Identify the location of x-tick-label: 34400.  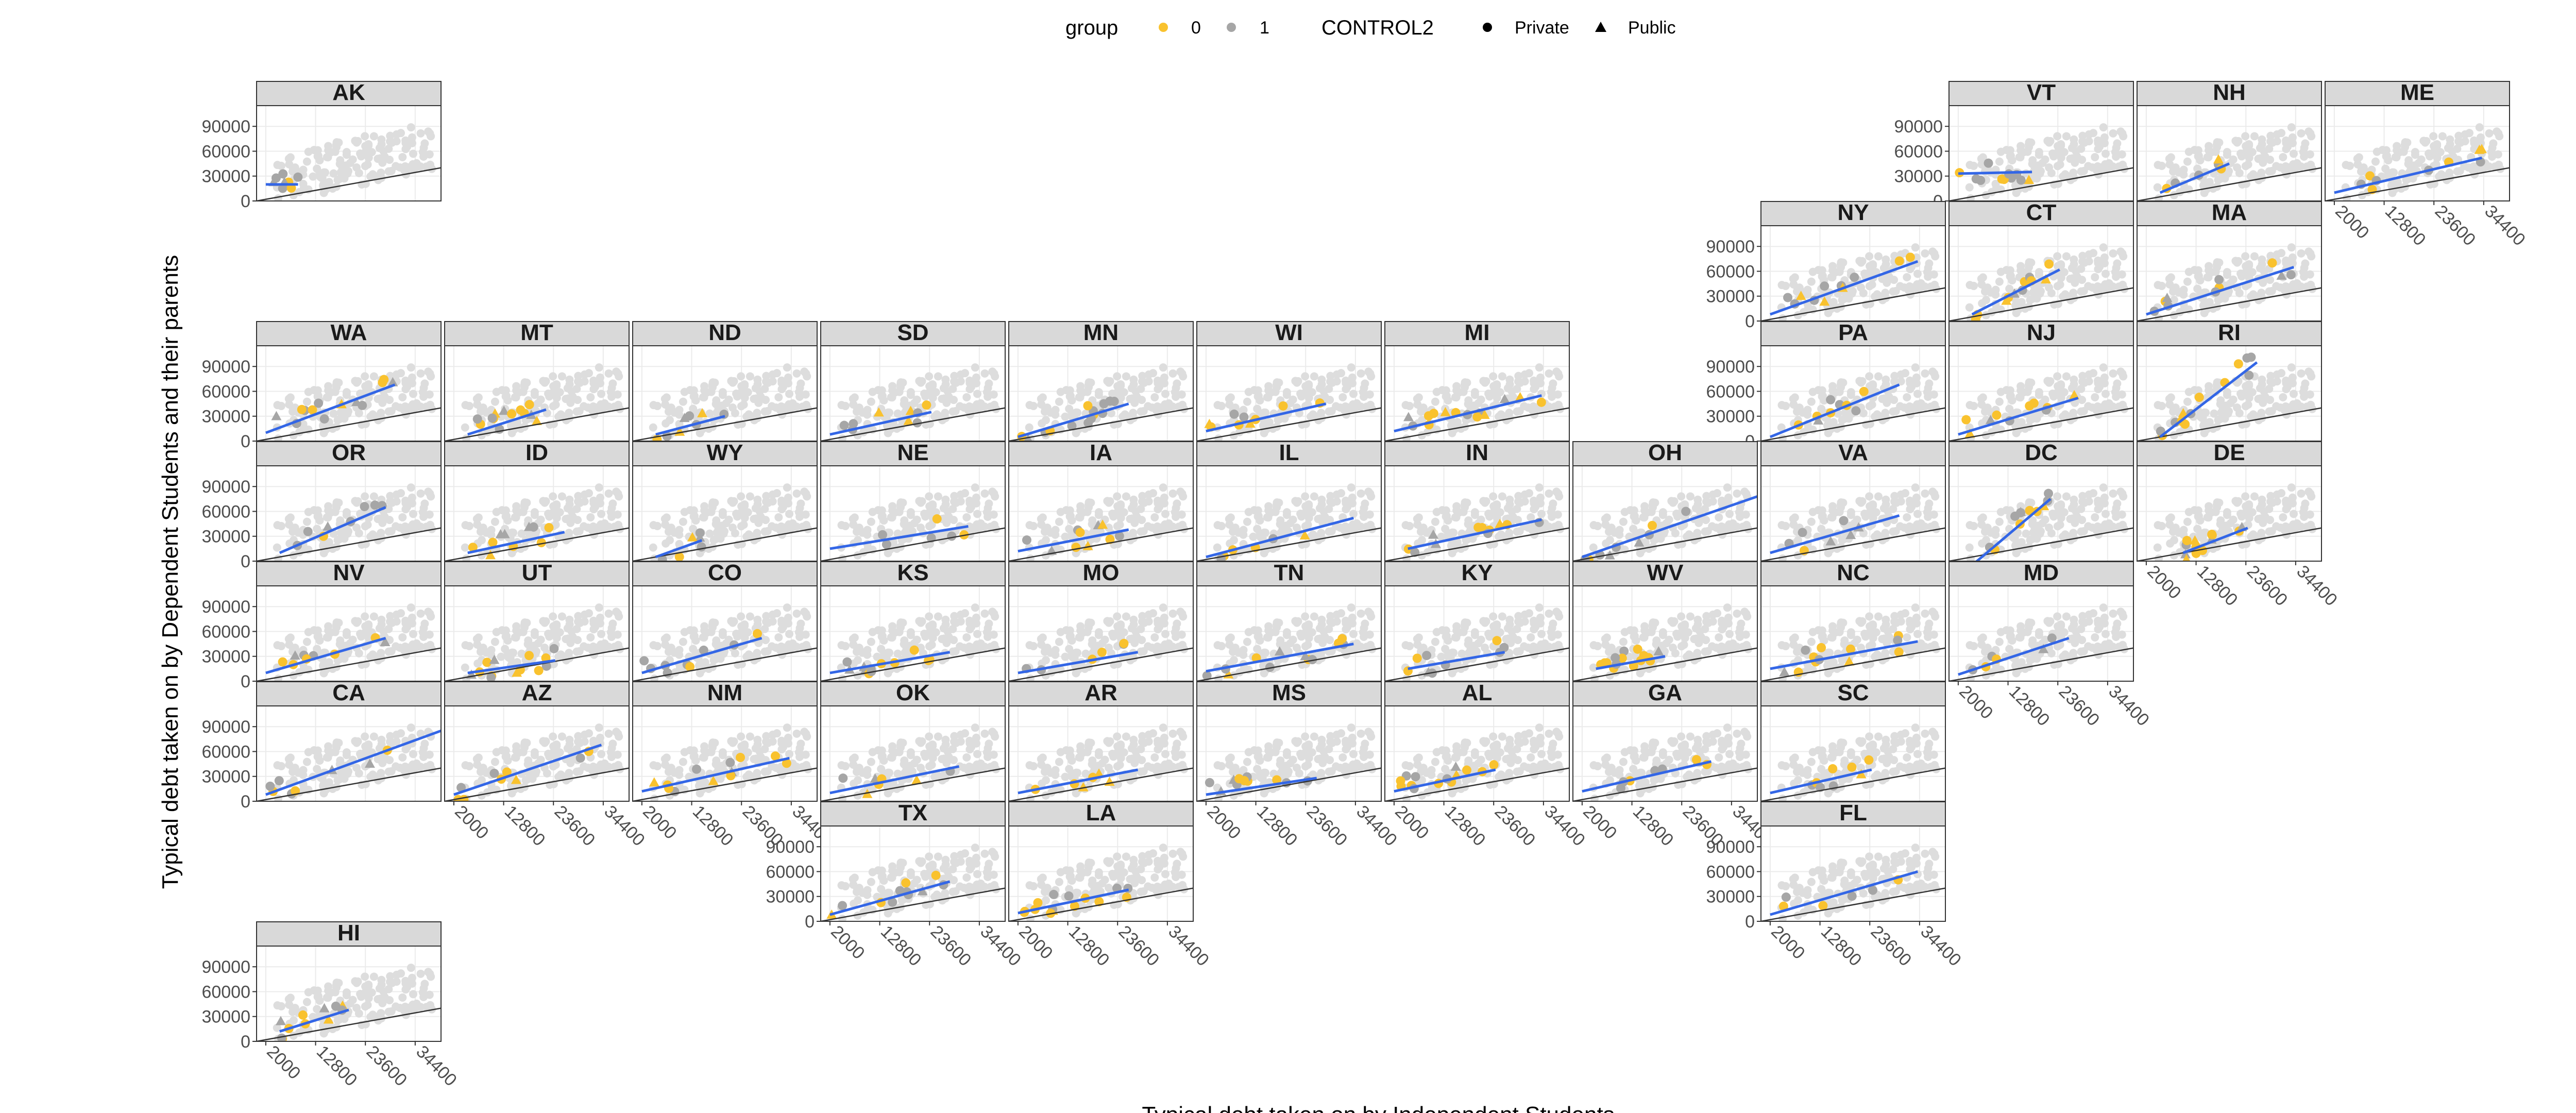
(2505, 225).